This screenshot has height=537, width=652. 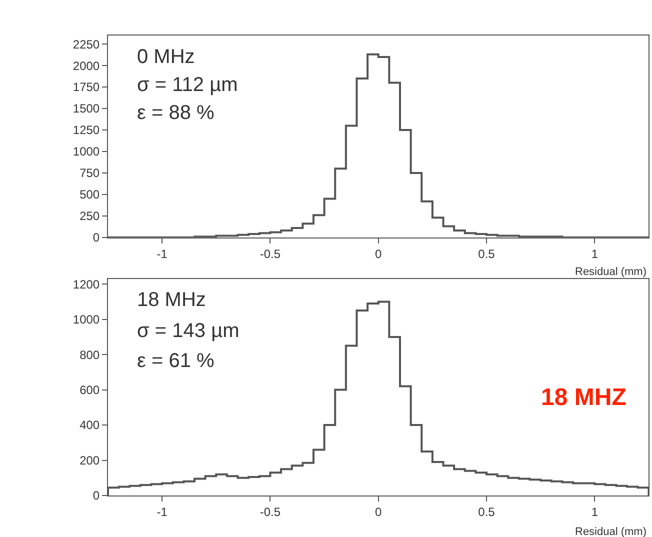 I want to click on y-tick-label: 400, so click(x=90, y=425).